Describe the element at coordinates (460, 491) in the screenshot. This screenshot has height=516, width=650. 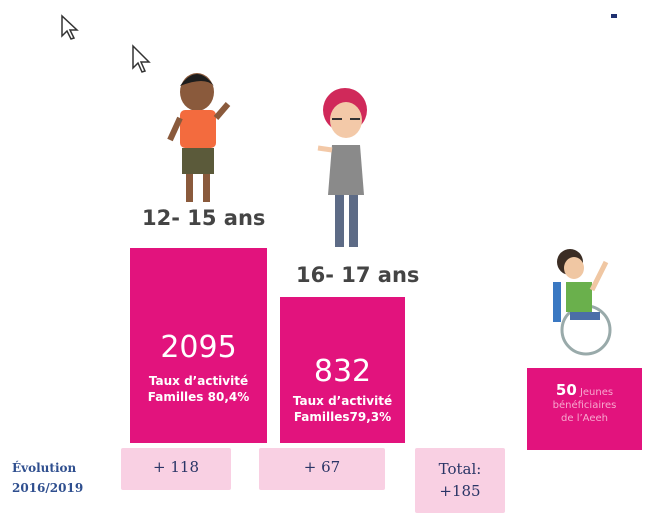
I see `total-line: +185` at that location.